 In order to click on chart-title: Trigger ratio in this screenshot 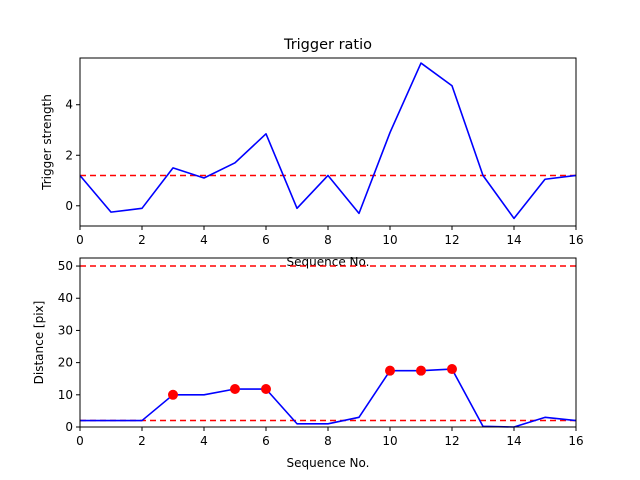, I will do `click(327, 45)`.